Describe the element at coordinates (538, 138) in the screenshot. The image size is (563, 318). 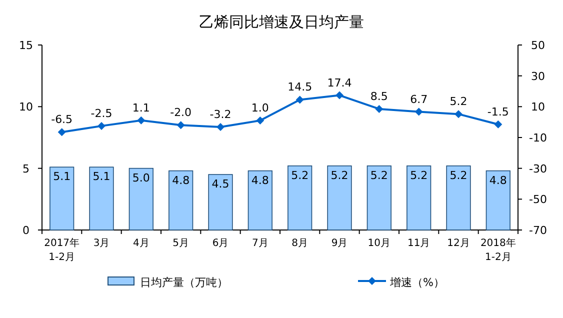
I see `y2-tick-label: -10` at that location.